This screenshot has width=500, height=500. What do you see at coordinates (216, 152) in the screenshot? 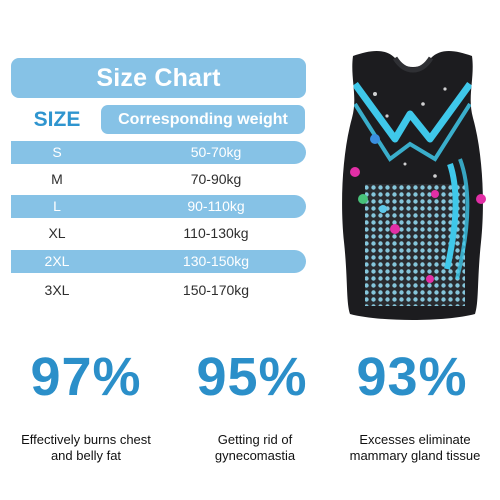
I see `weight-cell: 50-70kg` at bounding box center [216, 152].